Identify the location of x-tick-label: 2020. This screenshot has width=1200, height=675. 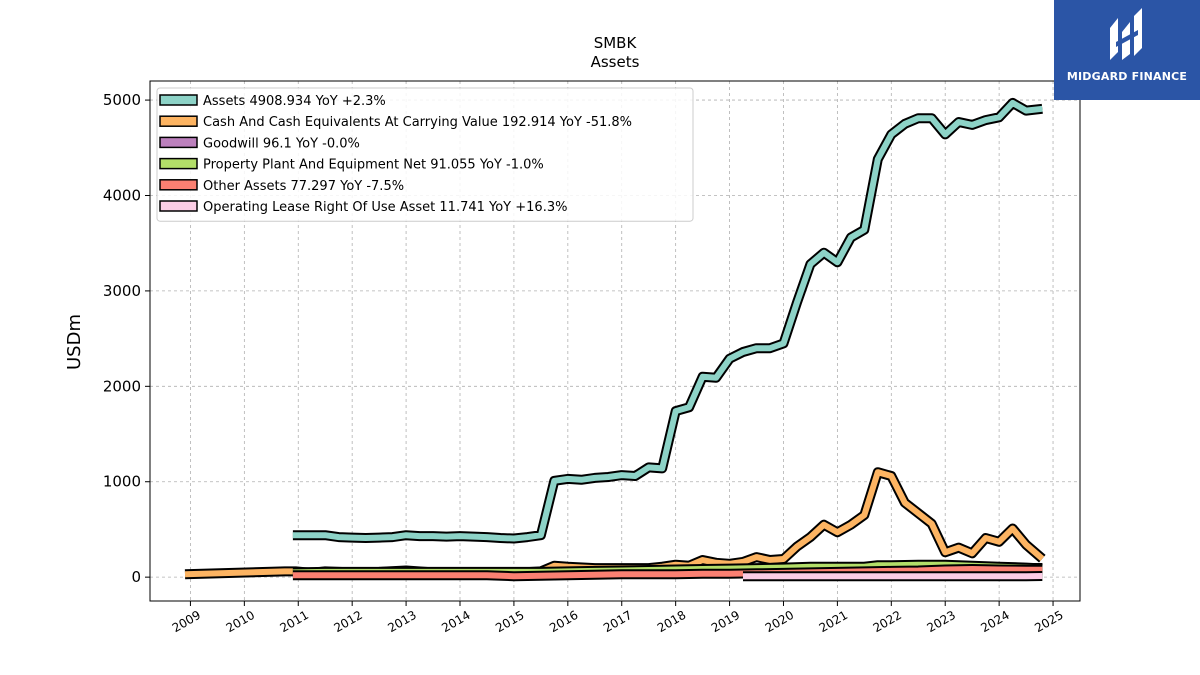
(779, 621).